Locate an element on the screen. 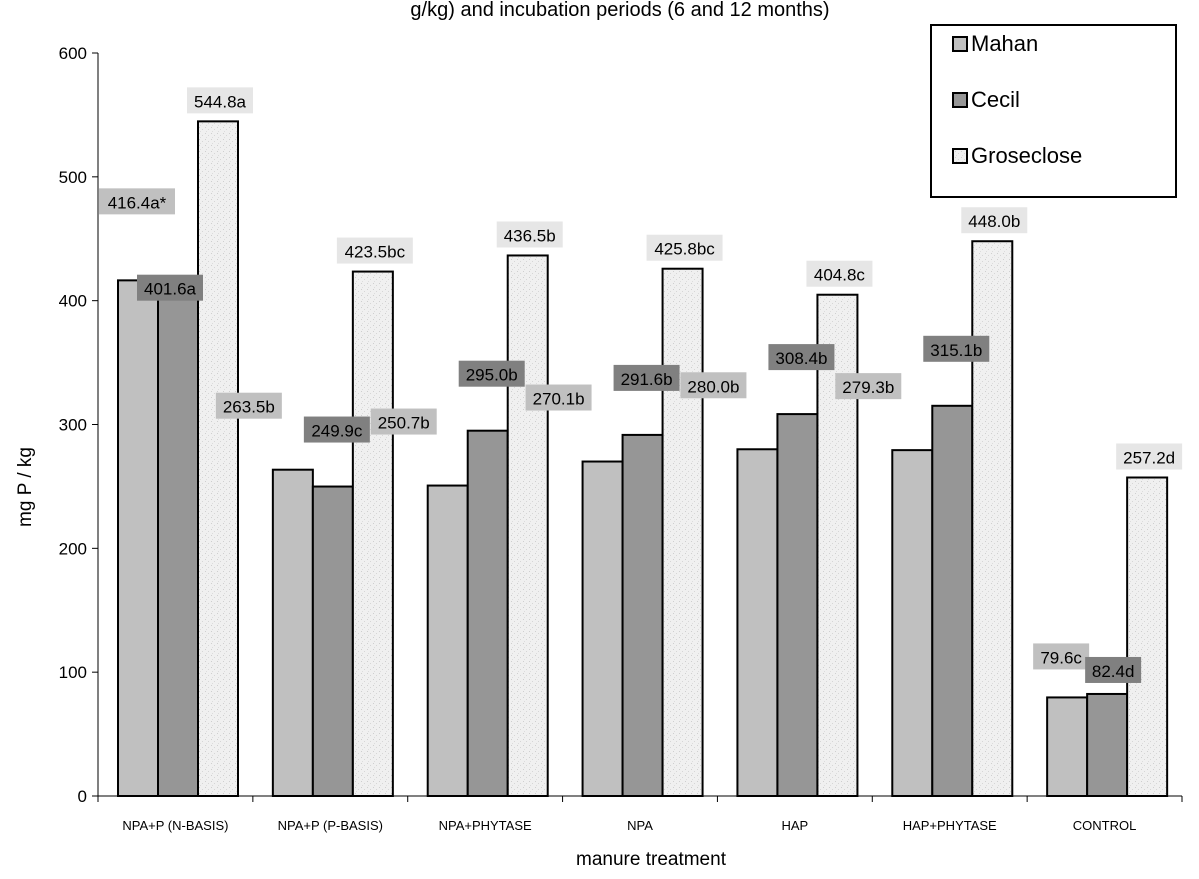  data-label: 263.5b is located at coordinates (249, 407).